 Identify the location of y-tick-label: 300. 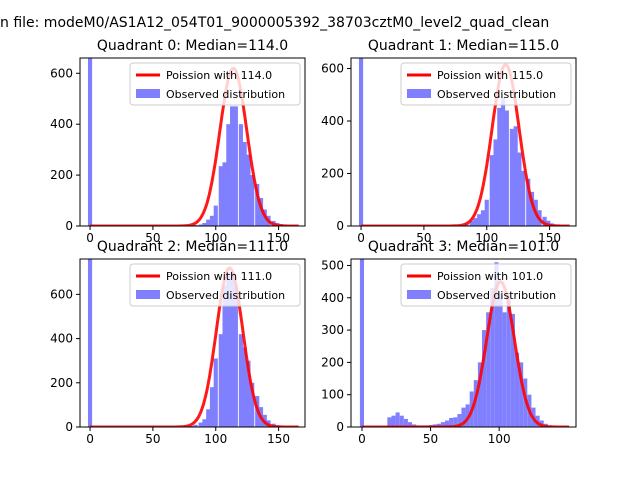
(332, 330).